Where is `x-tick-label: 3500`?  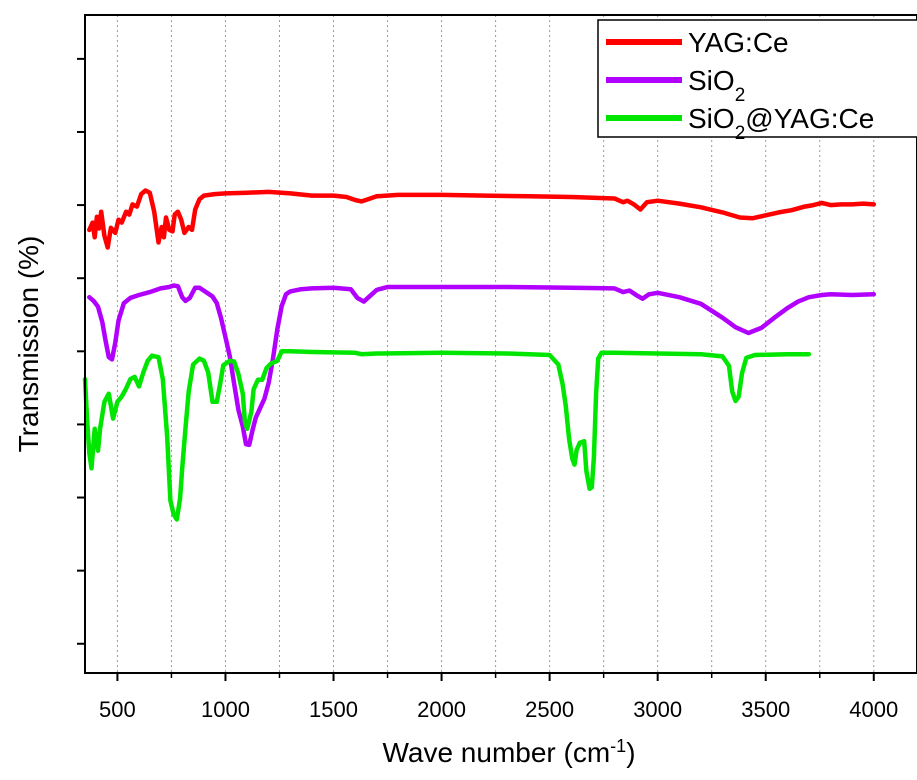 x-tick-label: 3500 is located at coordinates (765, 709).